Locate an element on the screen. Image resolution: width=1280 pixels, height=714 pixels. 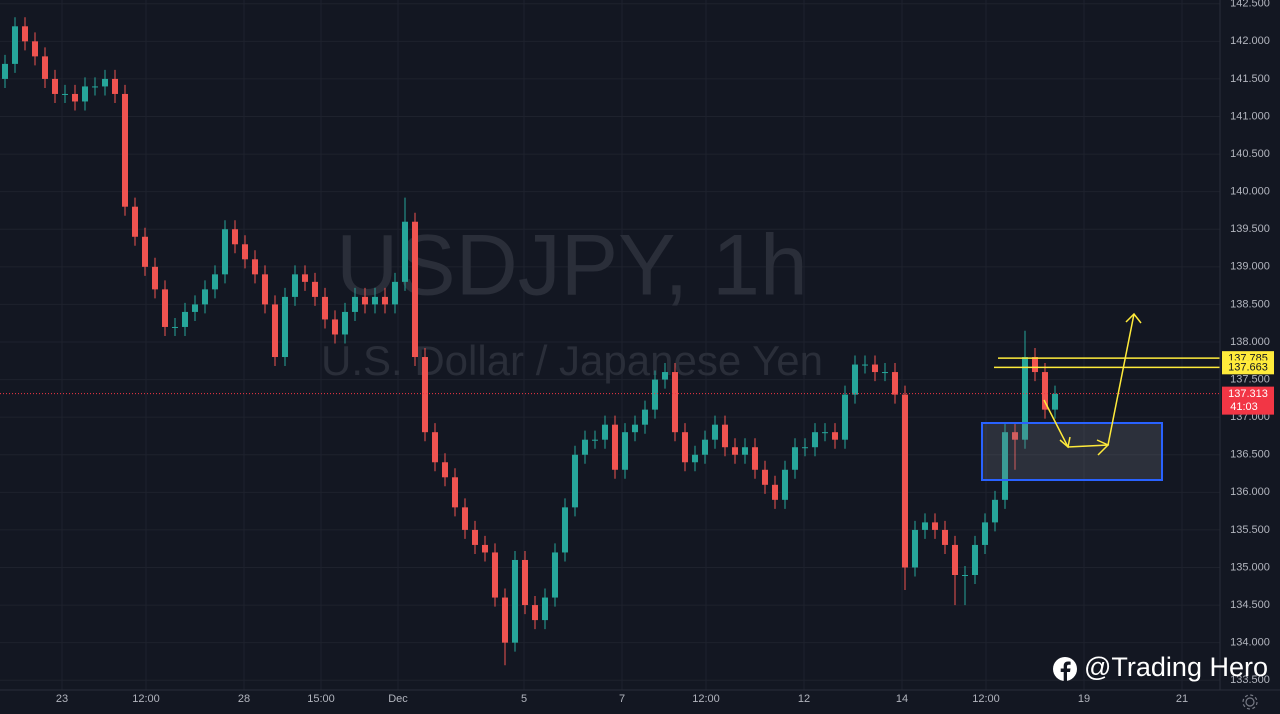
price-lines is located at coordinates (610, 376).